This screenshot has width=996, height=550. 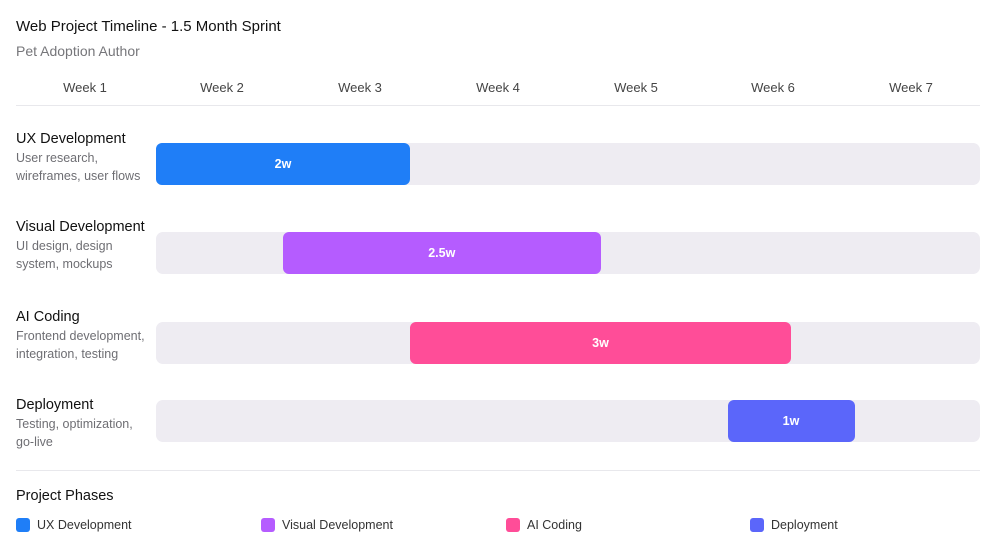 What do you see at coordinates (55, 405) in the screenshot?
I see `phase-name: Deployment` at bounding box center [55, 405].